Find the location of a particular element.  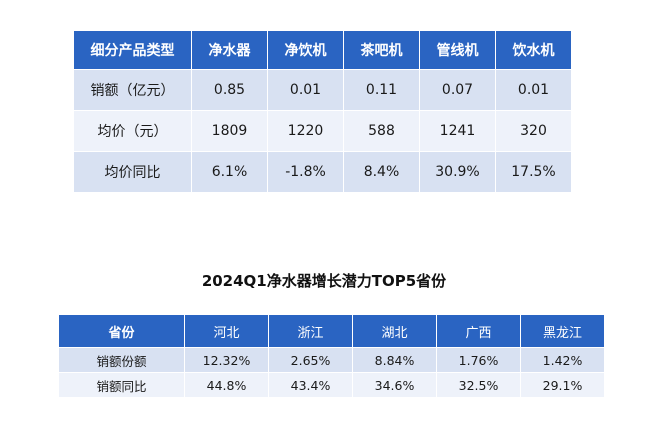

table-cell: 0.11 is located at coordinates (381, 90).